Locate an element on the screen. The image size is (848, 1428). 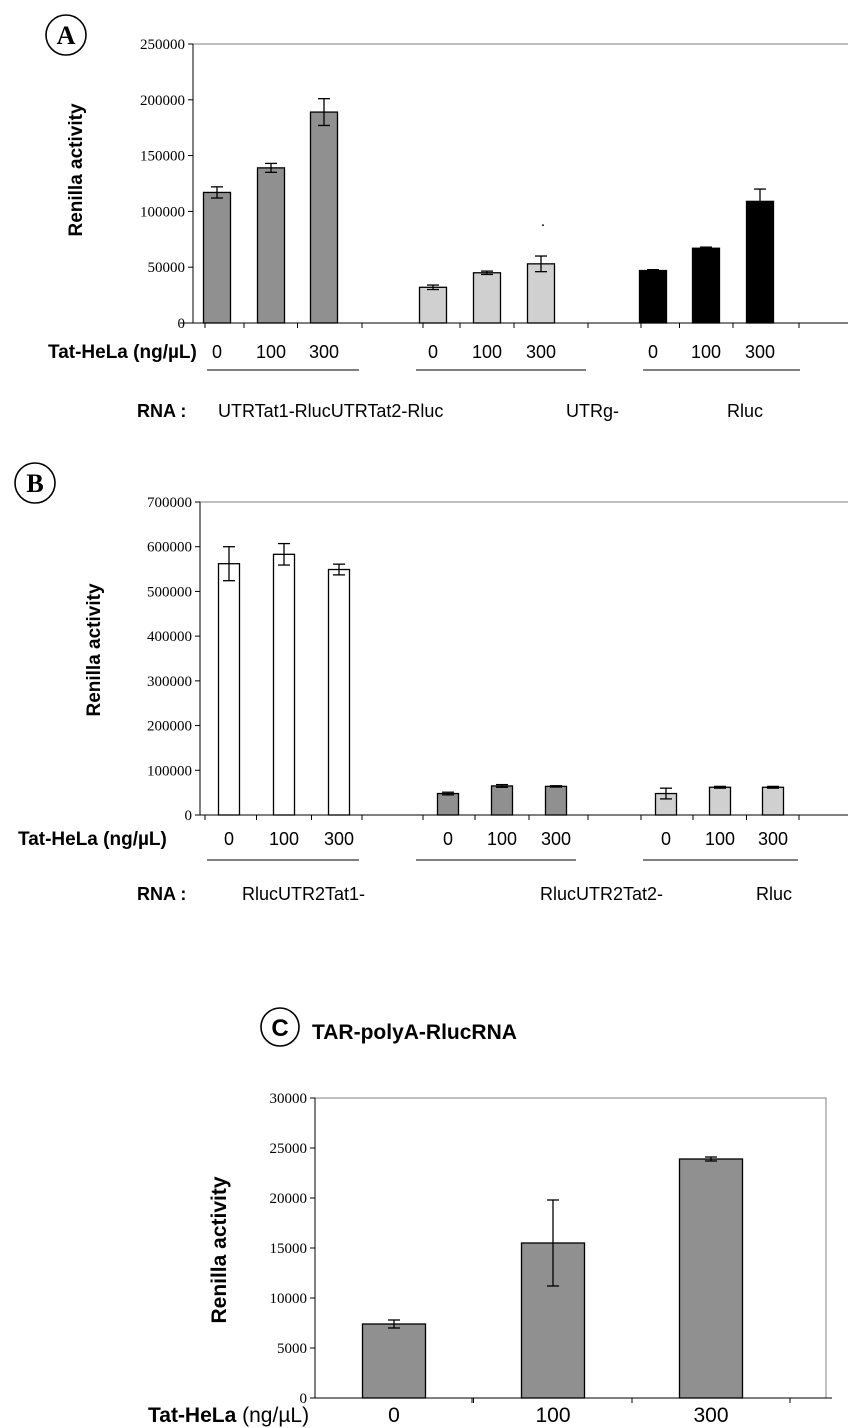
panel-c-x-axis-title-bold: Tat-HeLa is located at coordinates (192, 1415).